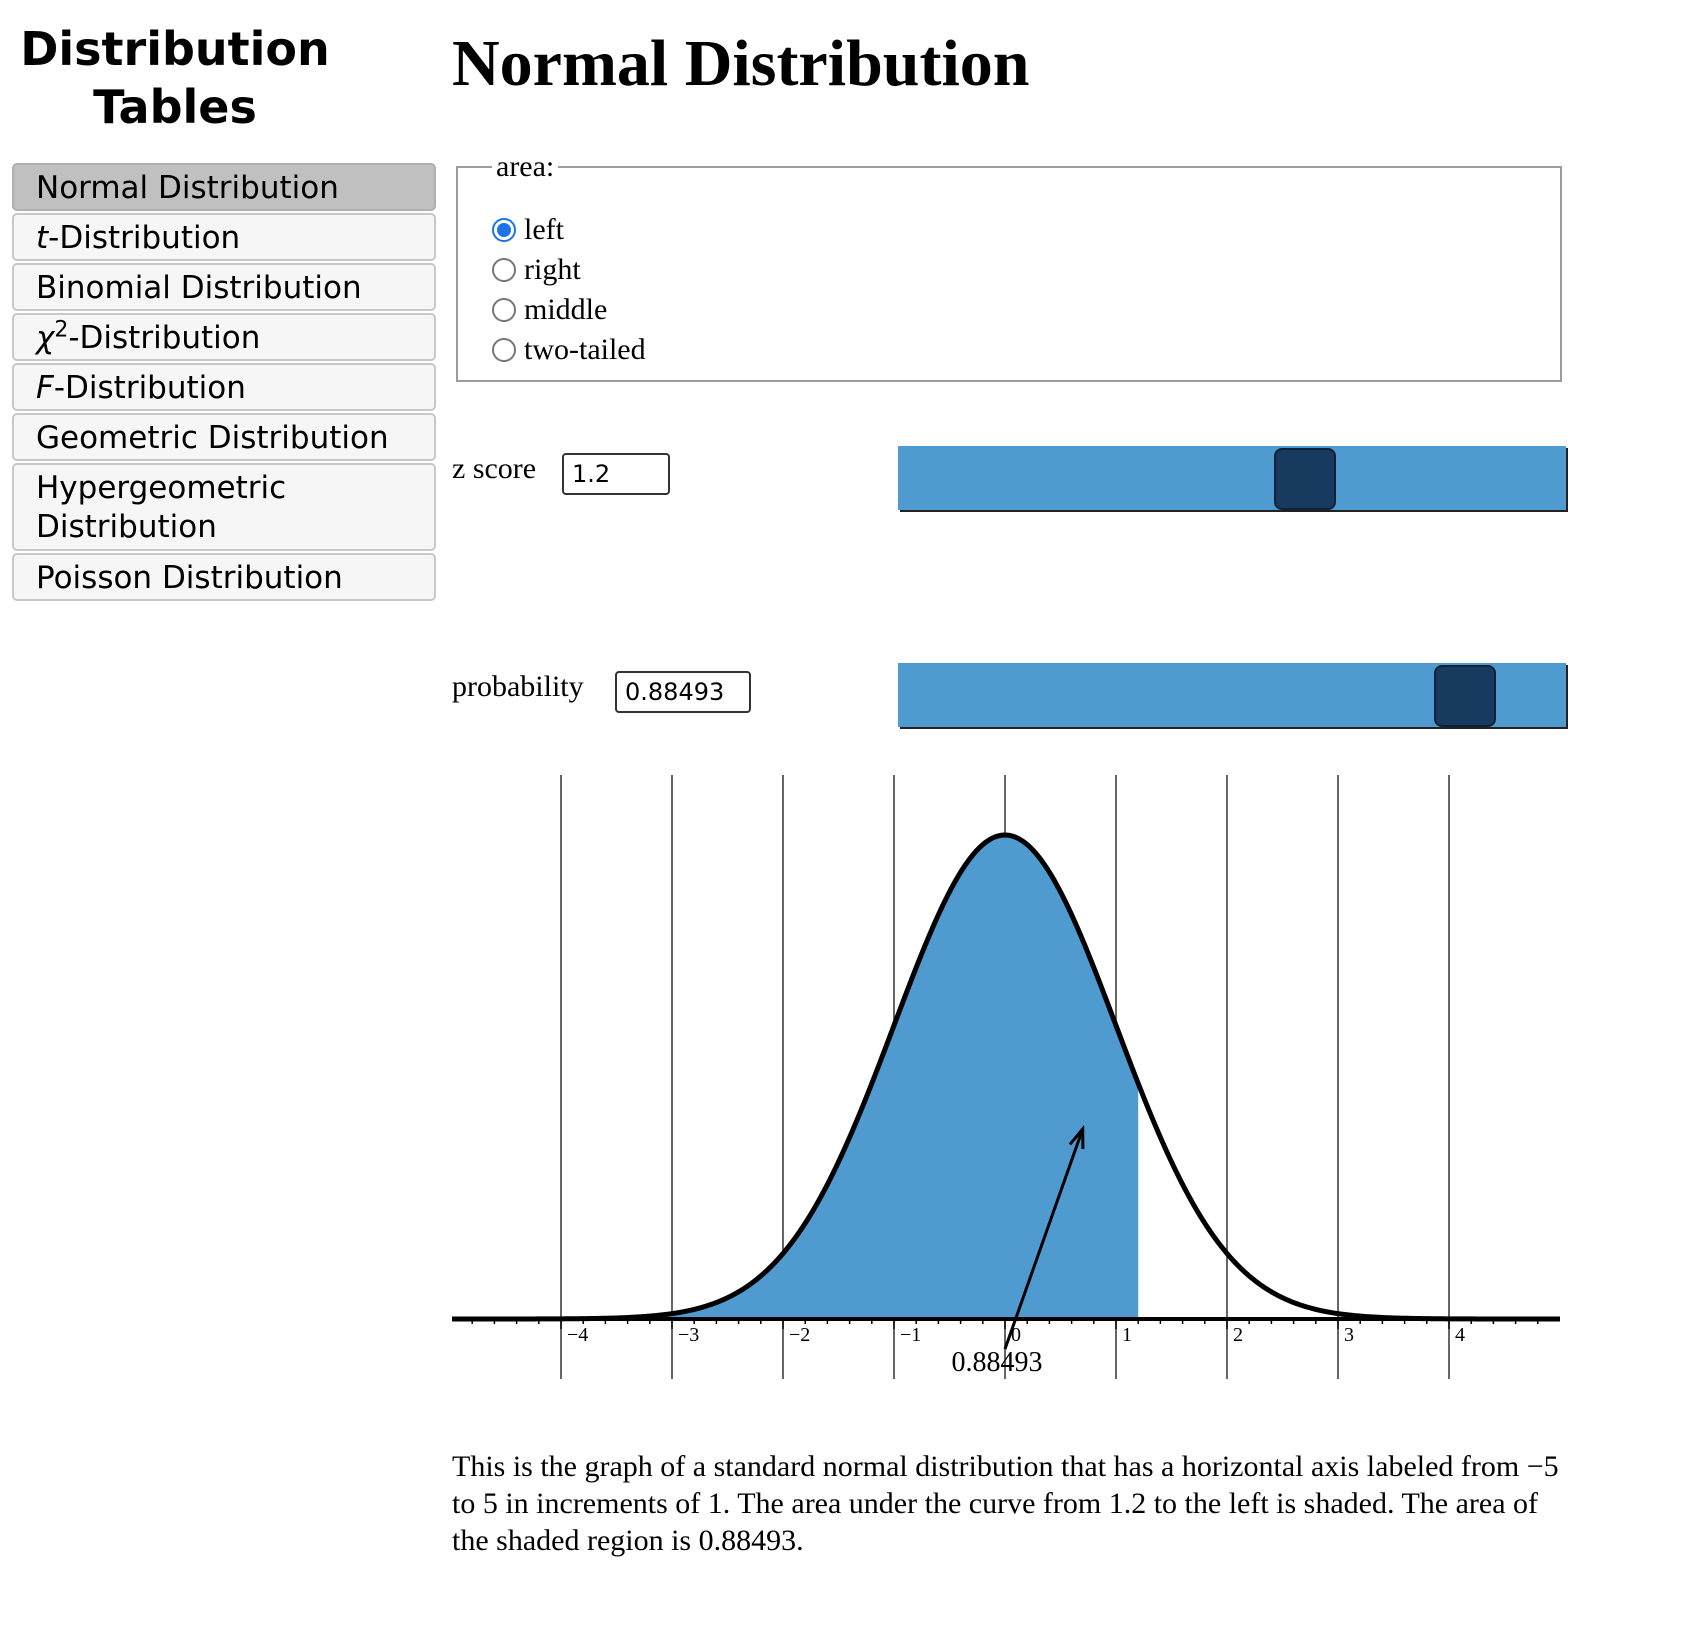 The image size is (1690, 1628). Describe the element at coordinates (1009, 270) in the screenshot. I see `area-option-right: right` at that location.